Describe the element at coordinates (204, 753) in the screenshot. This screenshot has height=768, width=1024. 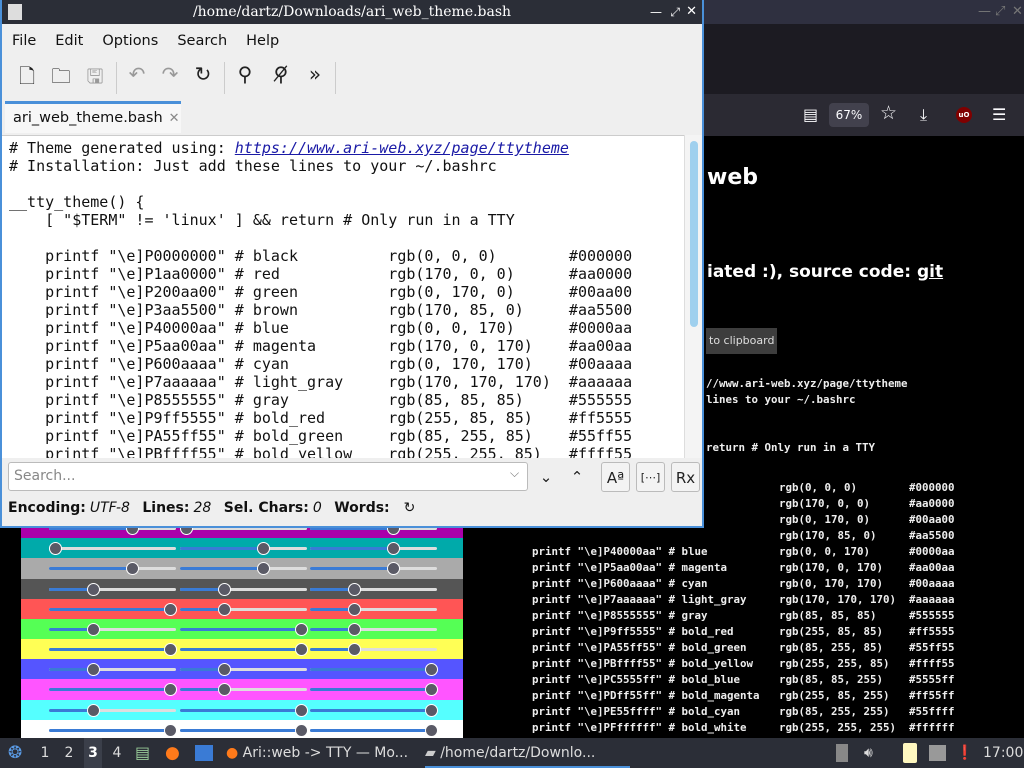
I see `desktop-icon` at that location.